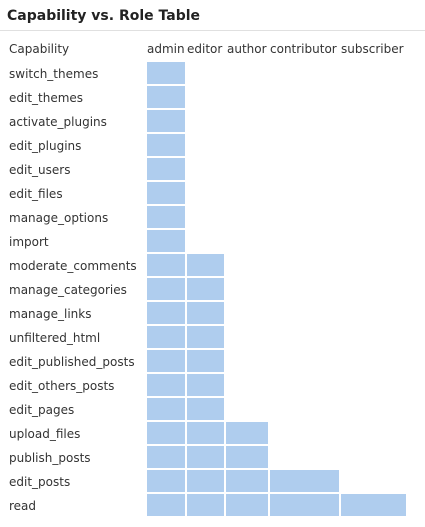 The image size is (425, 527). Describe the element at coordinates (40, 482) in the screenshot. I see `capability-label: edit_posts` at that location.